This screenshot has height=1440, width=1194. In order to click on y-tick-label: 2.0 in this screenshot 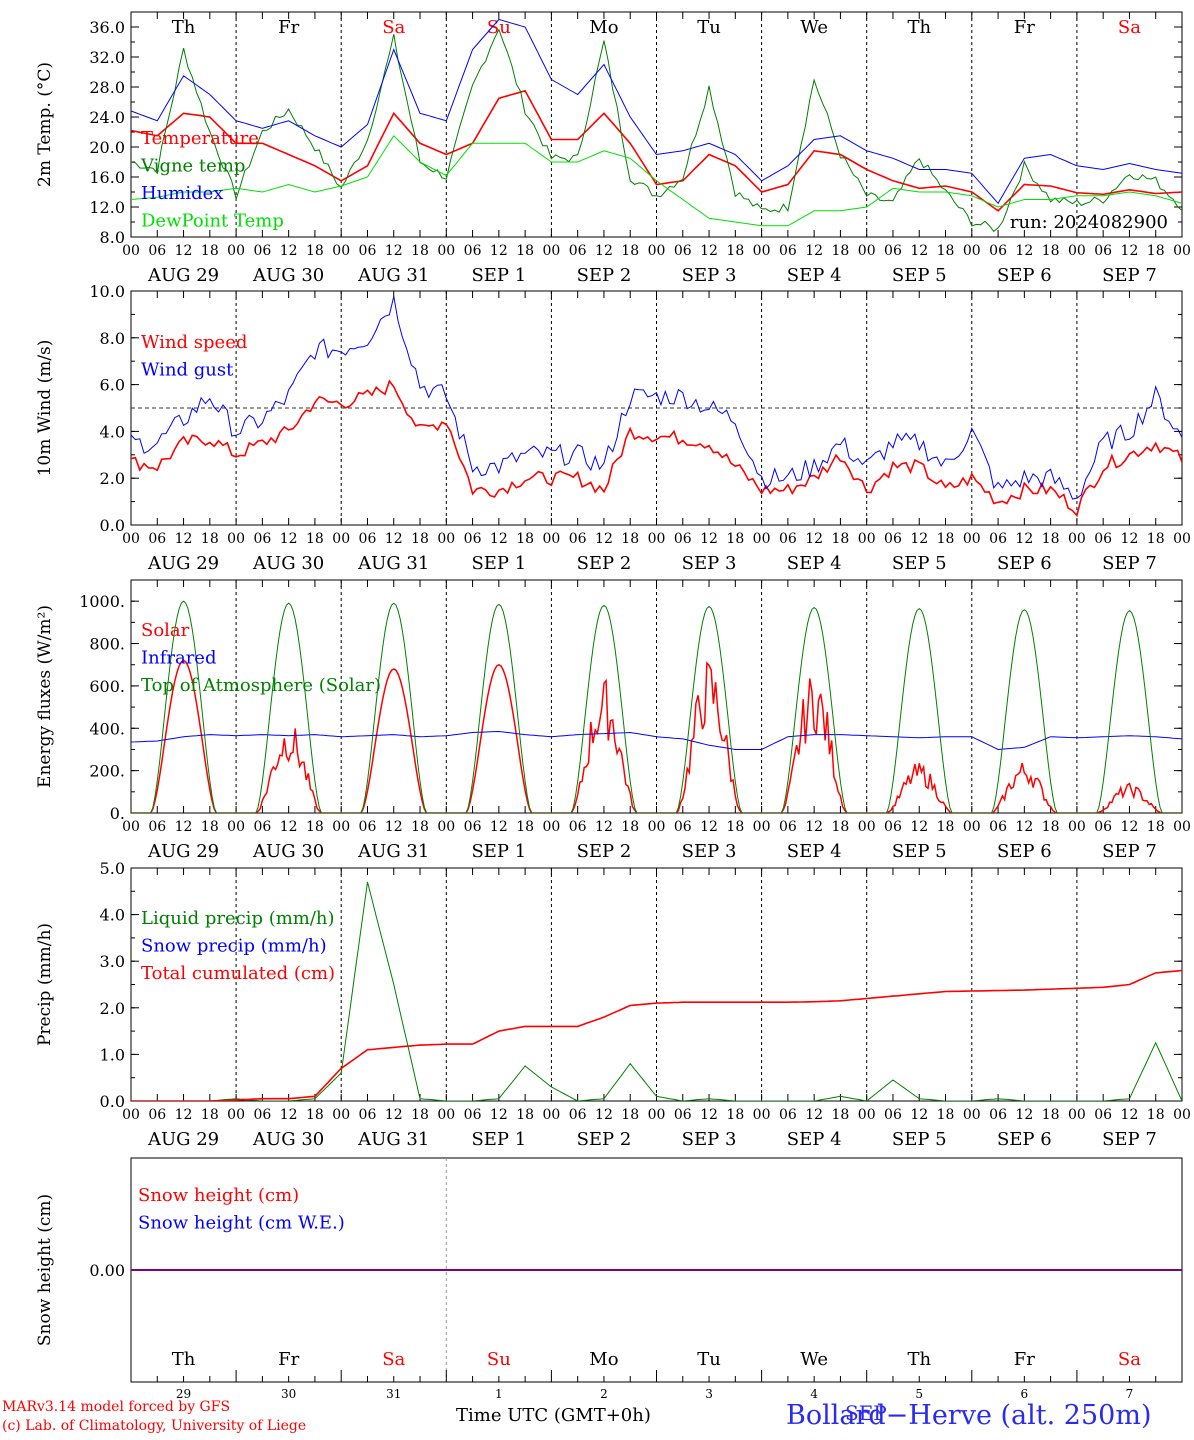, I will do `click(112, 478)`.